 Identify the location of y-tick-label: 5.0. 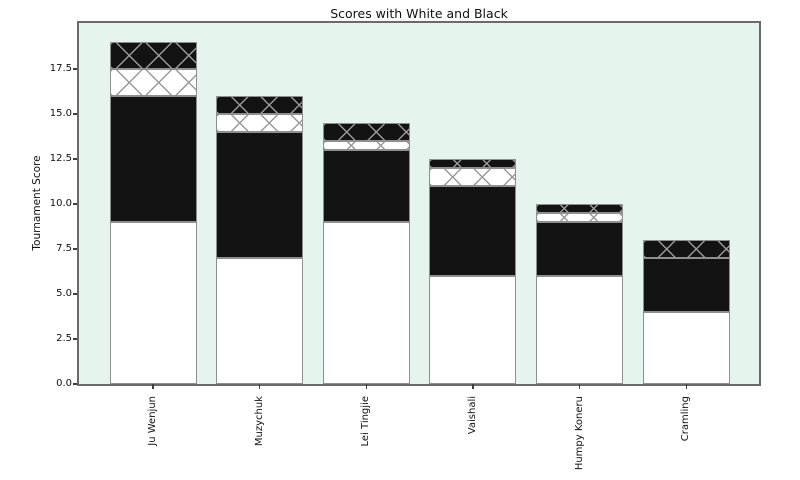
(64, 294).